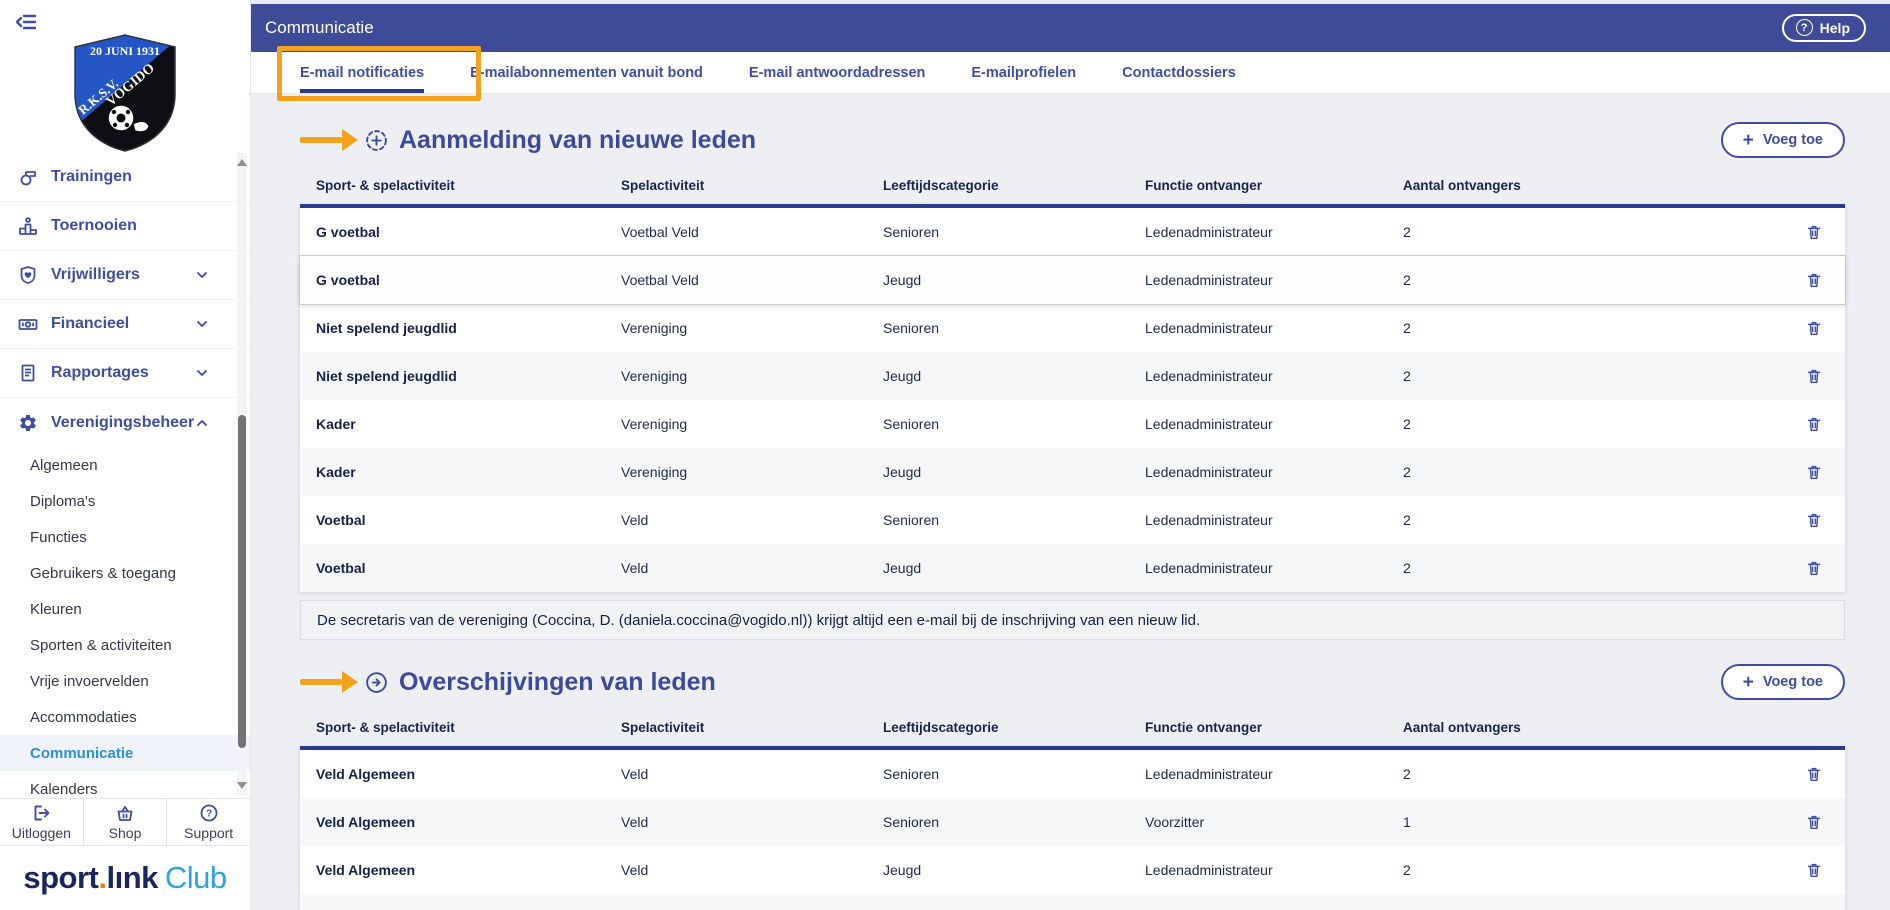 This screenshot has height=910, width=1890. Describe the element at coordinates (125, 877) in the screenshot. I see `sportlink-club-logo: sport. lınk Club` at that location.